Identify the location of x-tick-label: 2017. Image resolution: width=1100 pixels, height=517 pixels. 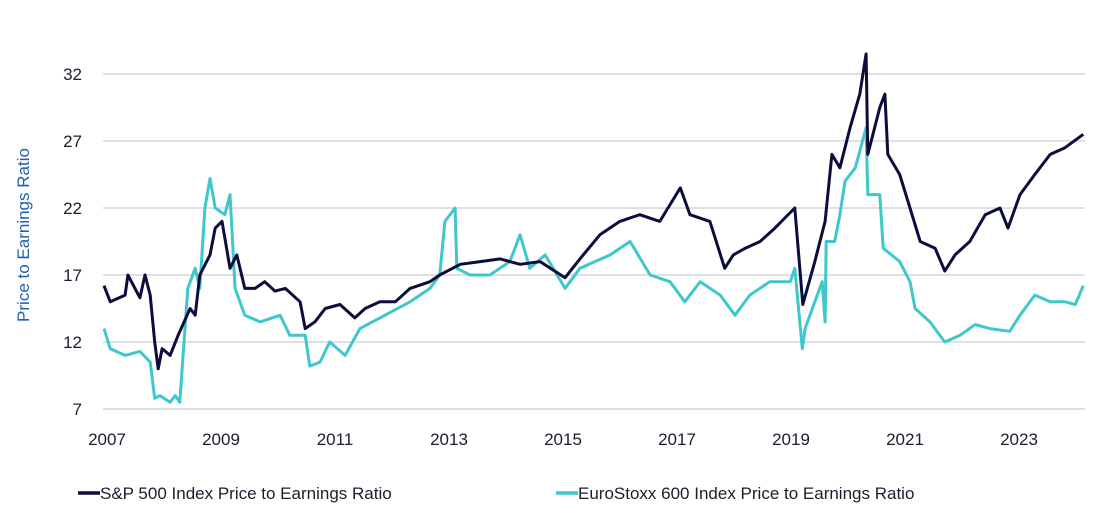
(677, 439).